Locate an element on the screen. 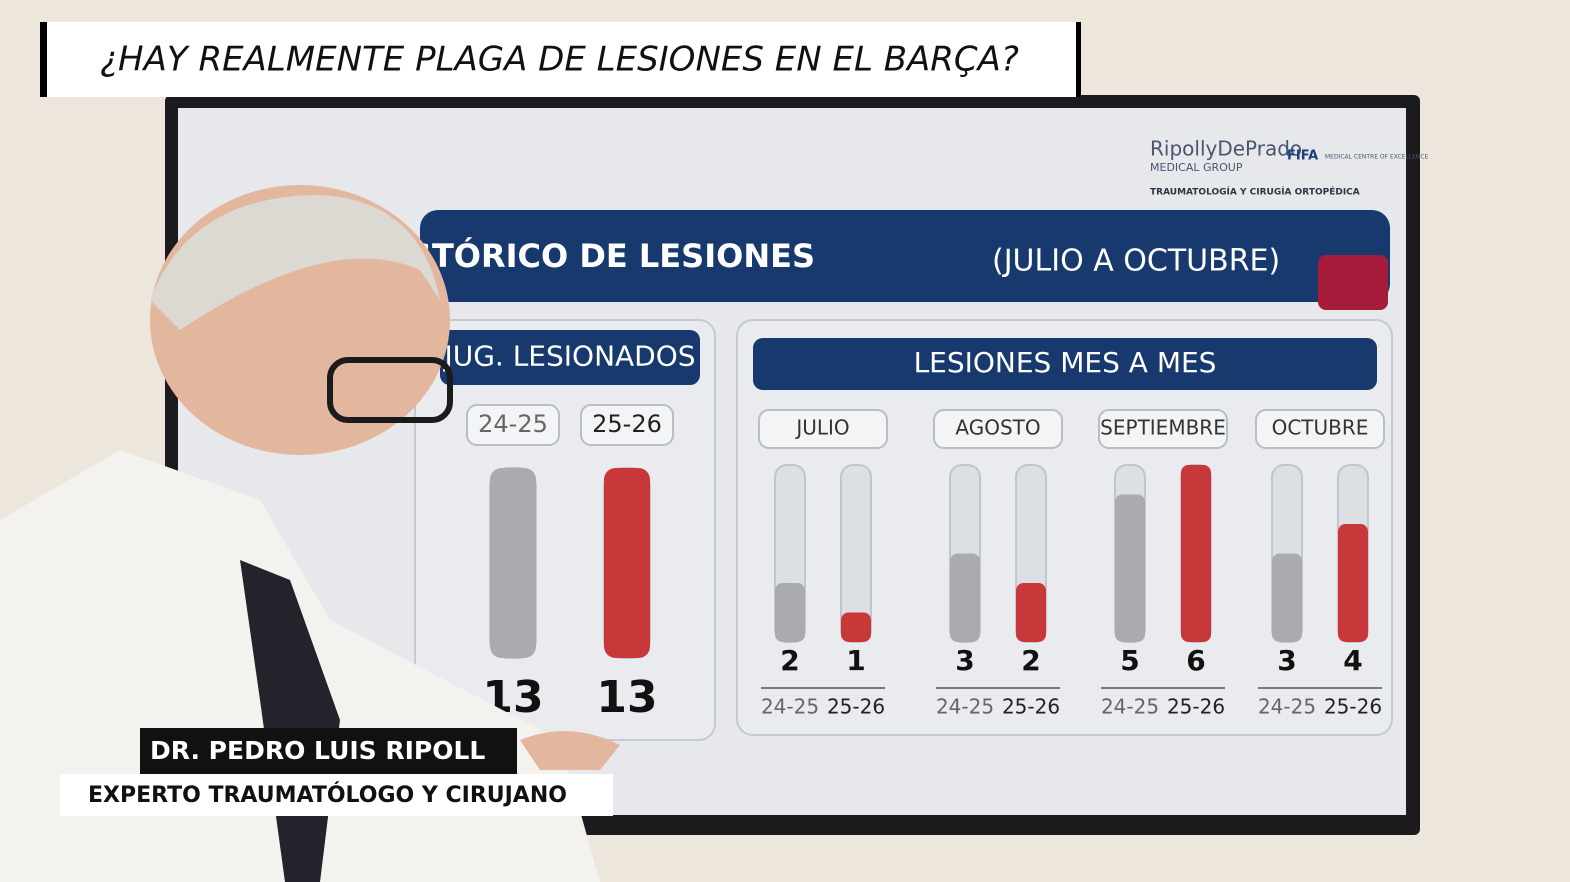 The height and width of the screenshot is (882, 1570). legend-label: 24-25 is located at coordinates (513, 424).